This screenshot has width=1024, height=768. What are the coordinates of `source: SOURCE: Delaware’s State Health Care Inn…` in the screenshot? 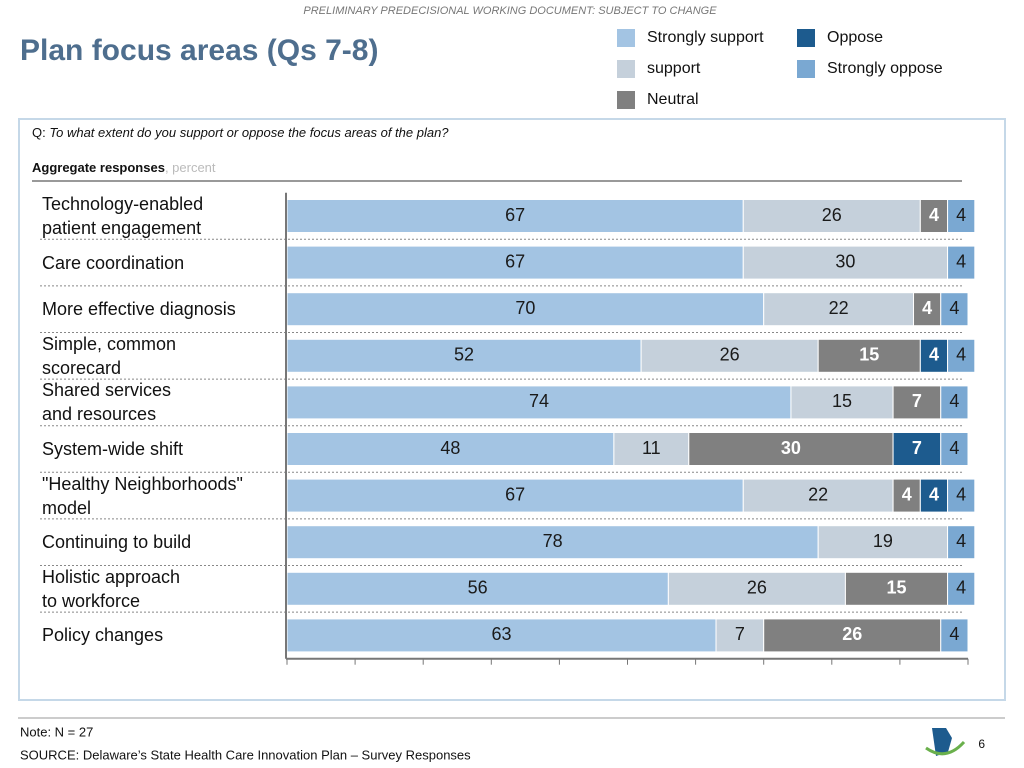 It's located at (245, 754).